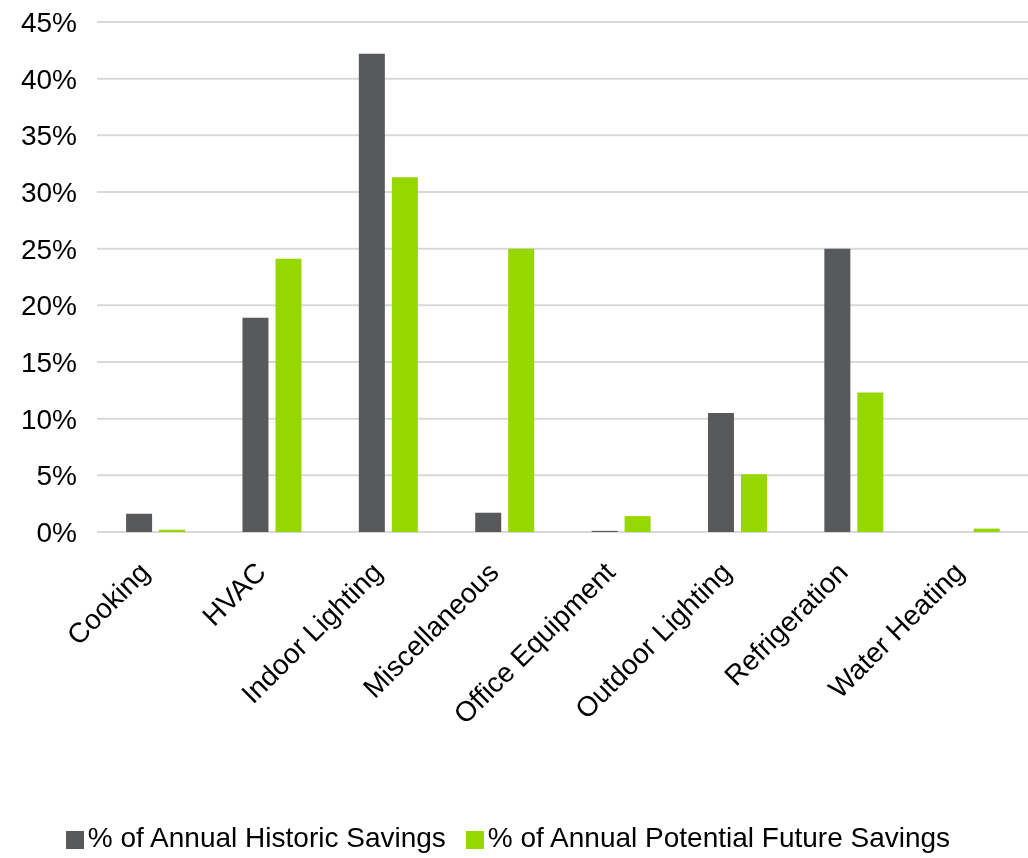  I want to click on y-tick-label: 30%, so click(48, 192).